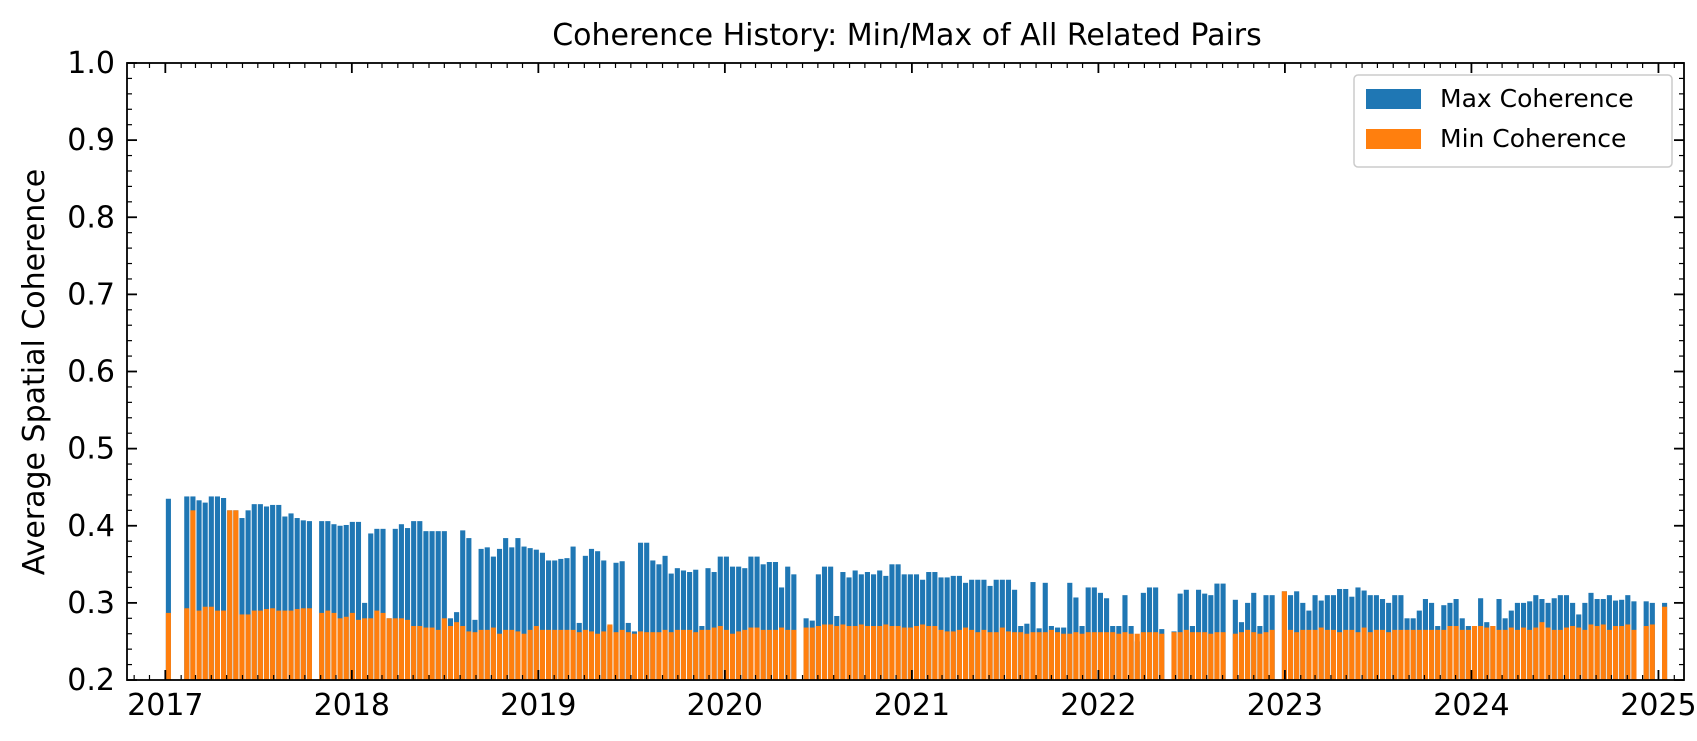 The height and width of the screenshot is (741, 1697). Describe the element at coordinates (1513, 121) in the screenshot. I see `legend: Max Coherence Min Coherence` at that location.